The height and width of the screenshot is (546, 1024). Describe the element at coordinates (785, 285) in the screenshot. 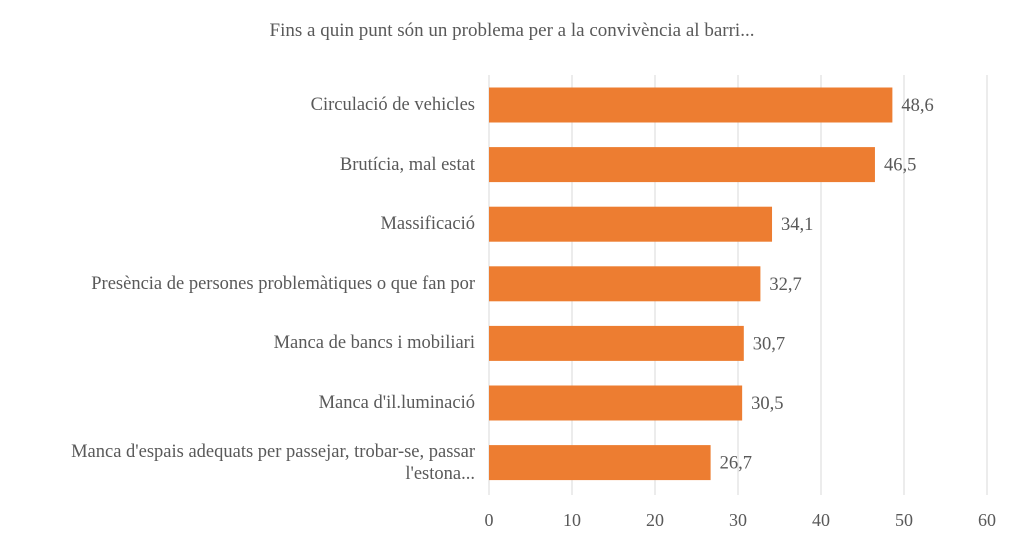

I see `data-label: 32,7` at that location.